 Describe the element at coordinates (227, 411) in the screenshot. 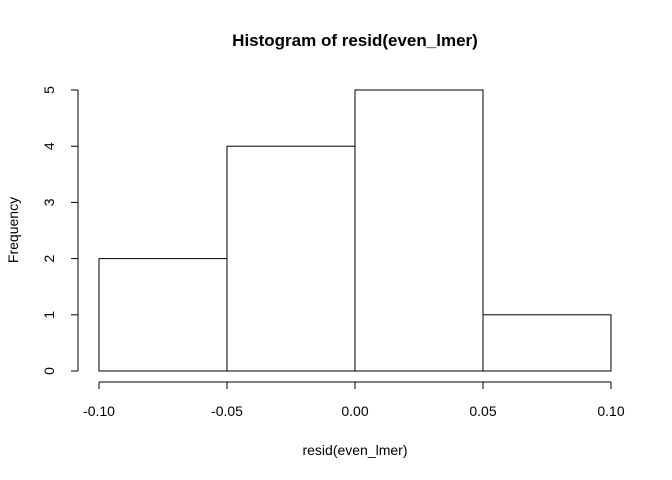

I see `x-tick-label-1: -0.05` at that location.